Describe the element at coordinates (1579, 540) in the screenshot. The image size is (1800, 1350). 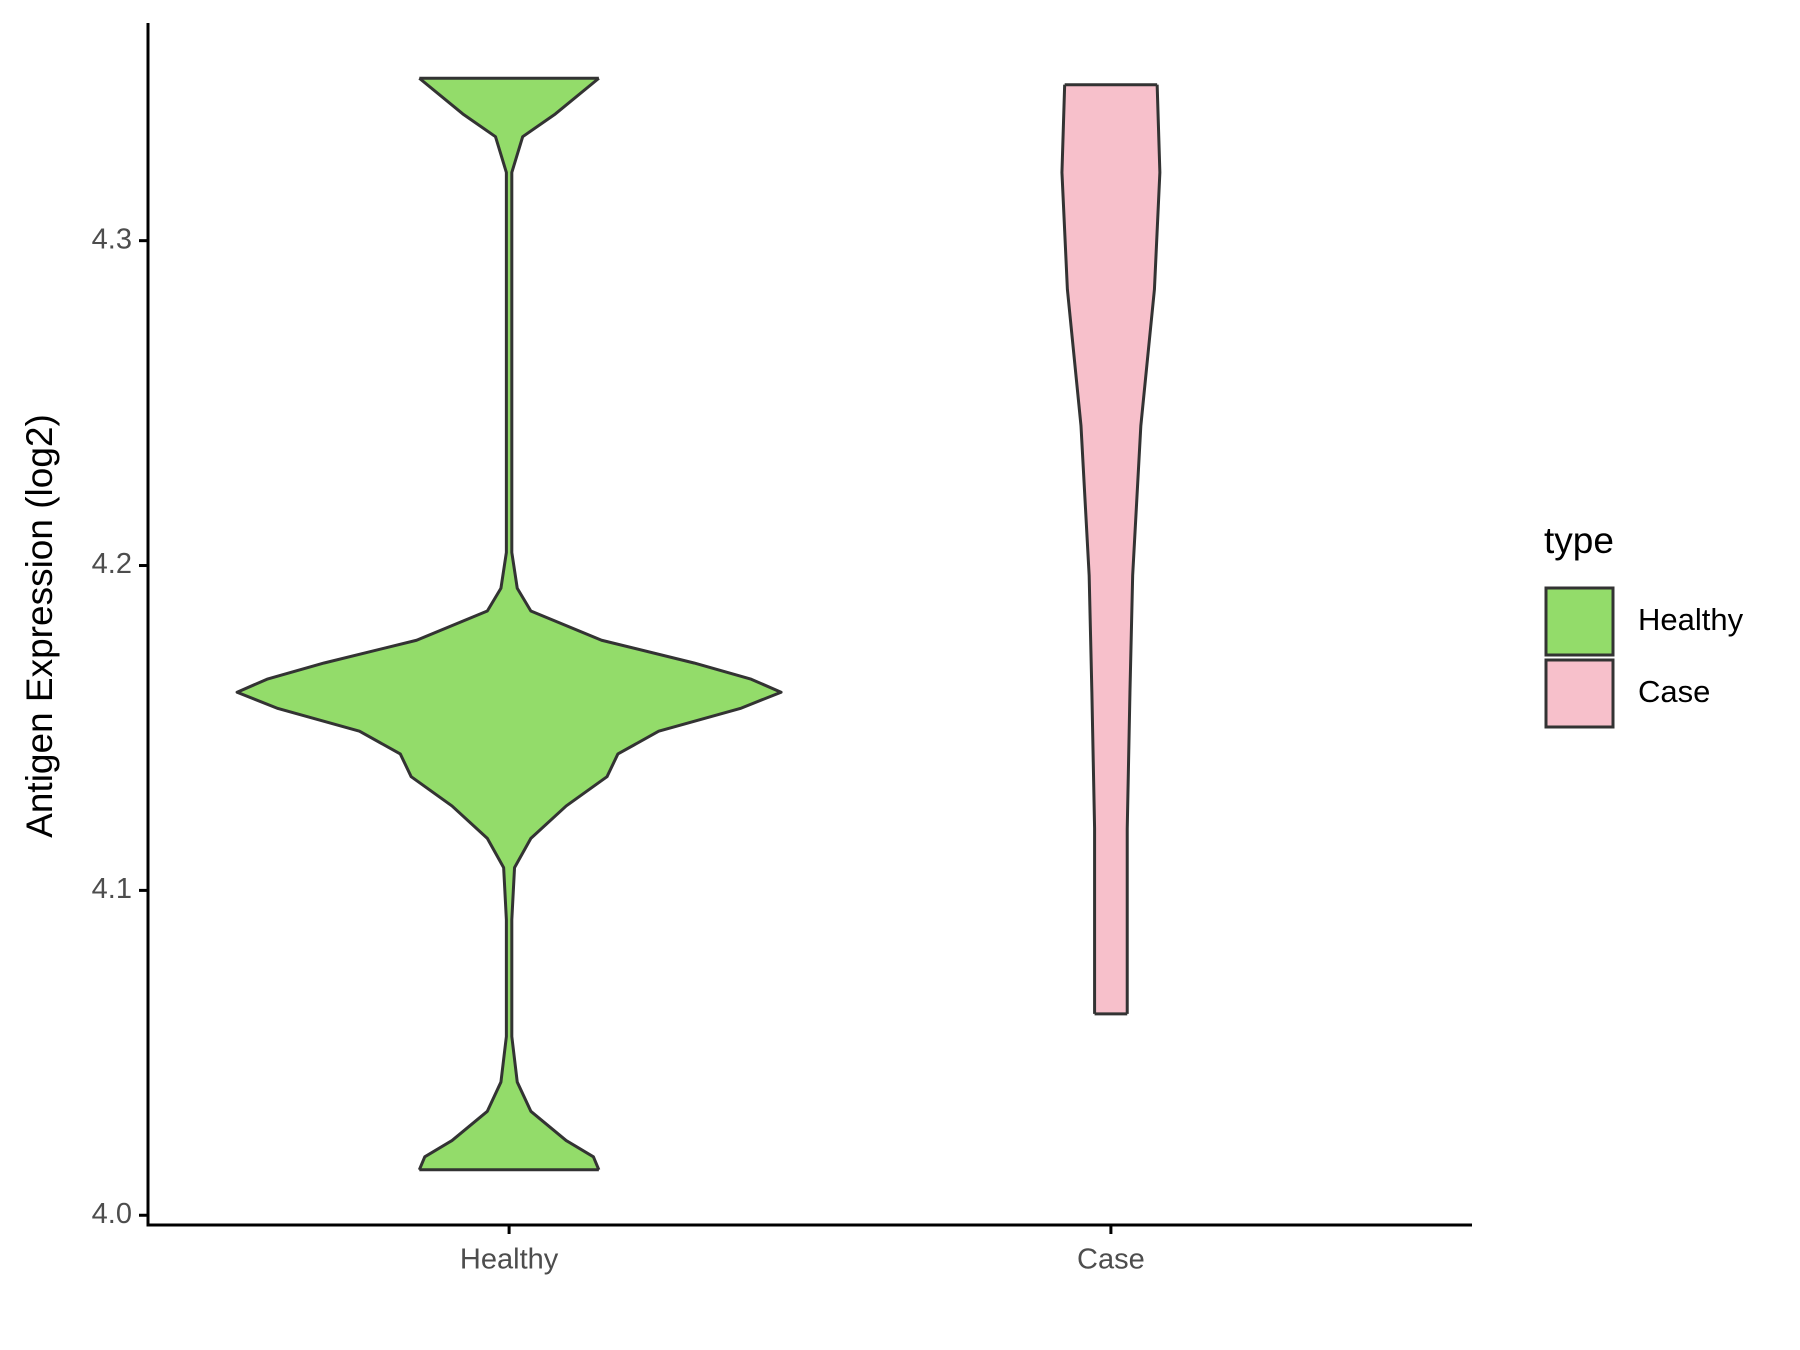
I see `legend-title: type` at that location.